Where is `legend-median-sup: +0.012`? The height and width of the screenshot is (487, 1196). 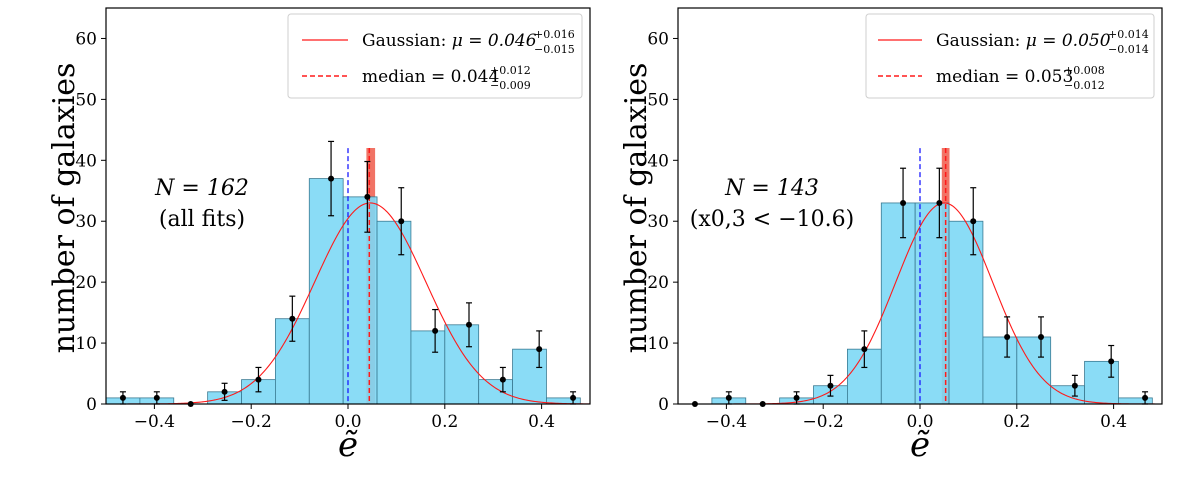 legend-median-sup: +0.012 is located at coordinates (510, 70).